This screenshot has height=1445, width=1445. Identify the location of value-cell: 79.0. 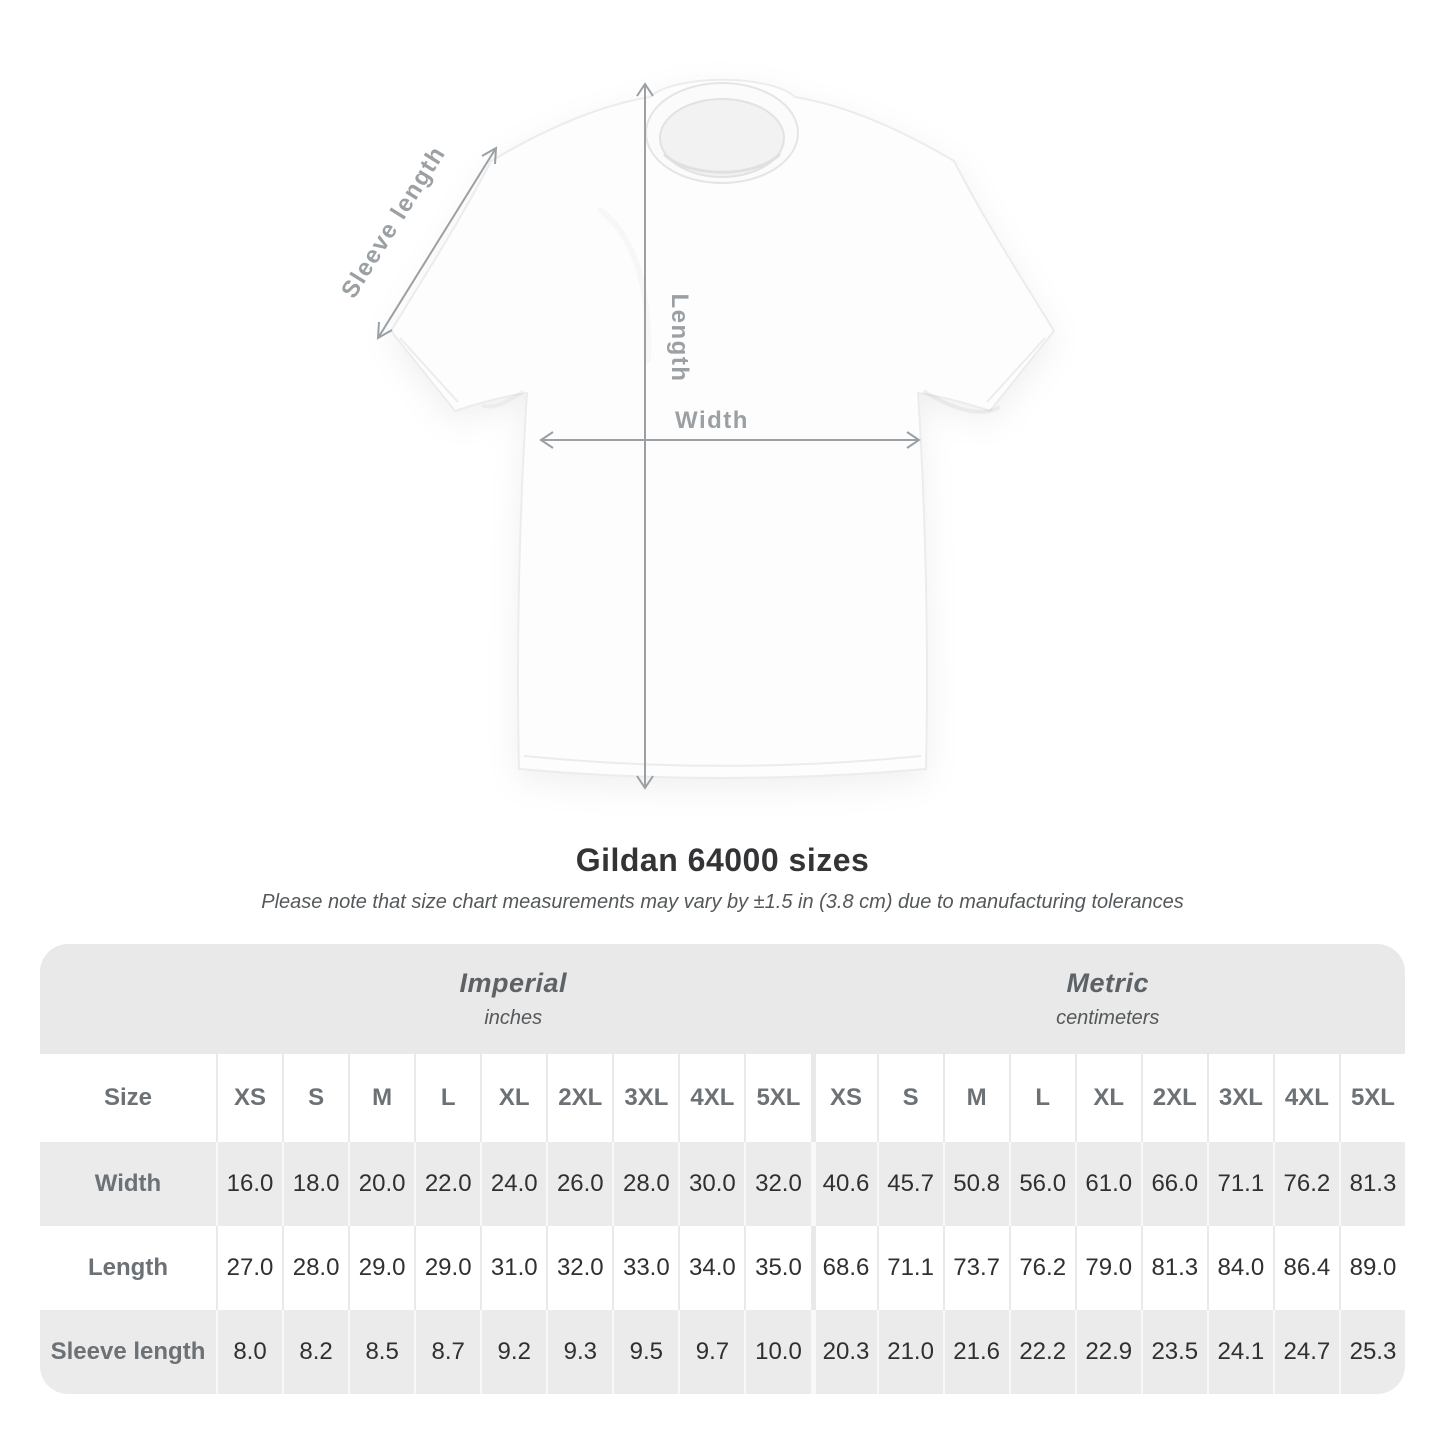
(1107, 1268).